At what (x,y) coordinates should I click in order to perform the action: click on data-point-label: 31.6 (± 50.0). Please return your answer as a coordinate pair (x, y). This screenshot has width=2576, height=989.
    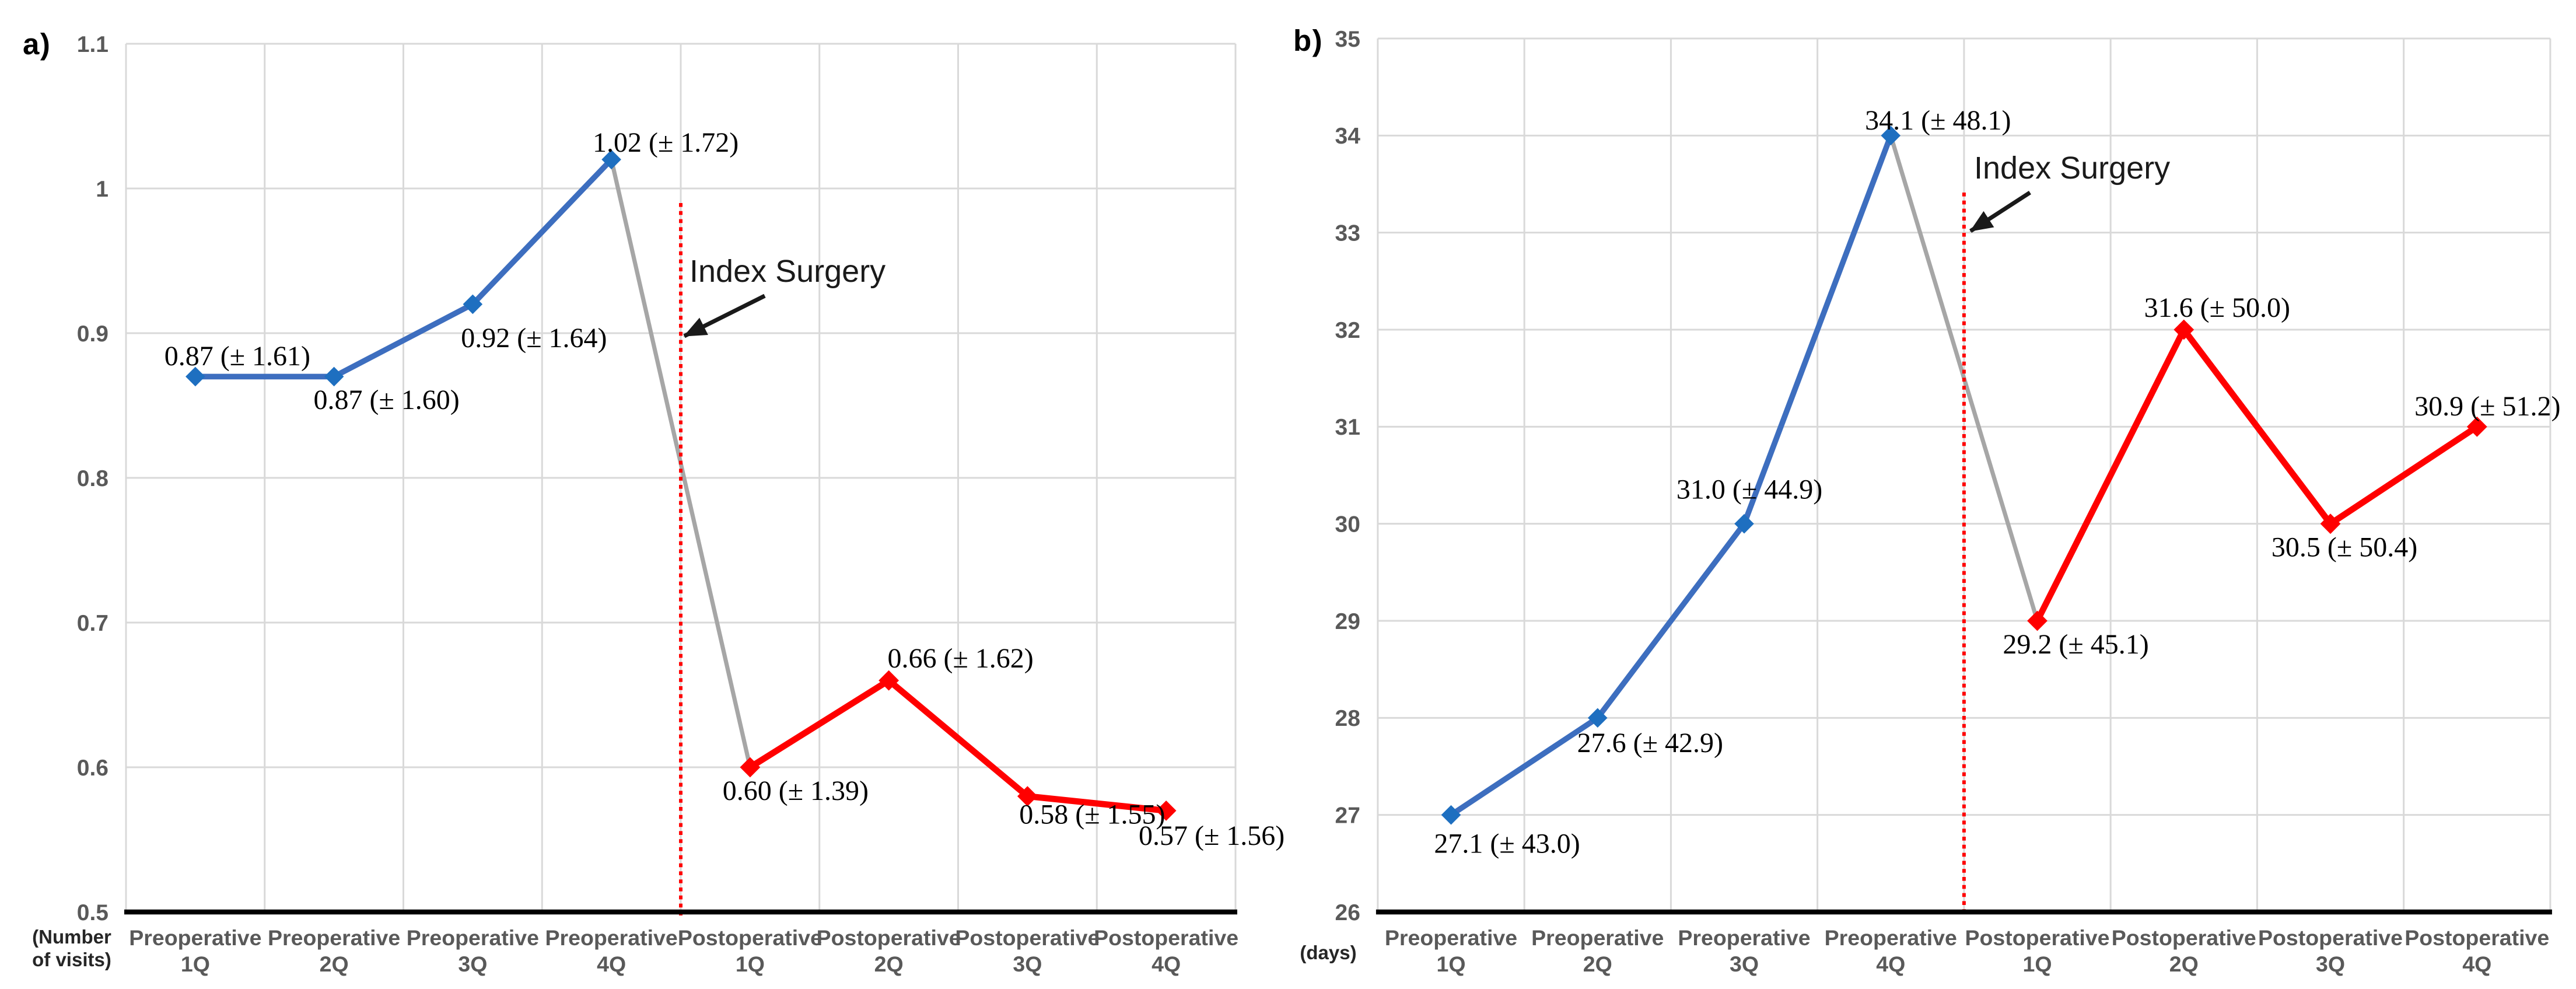
    Looking at the image, I should click on (2217, 307).